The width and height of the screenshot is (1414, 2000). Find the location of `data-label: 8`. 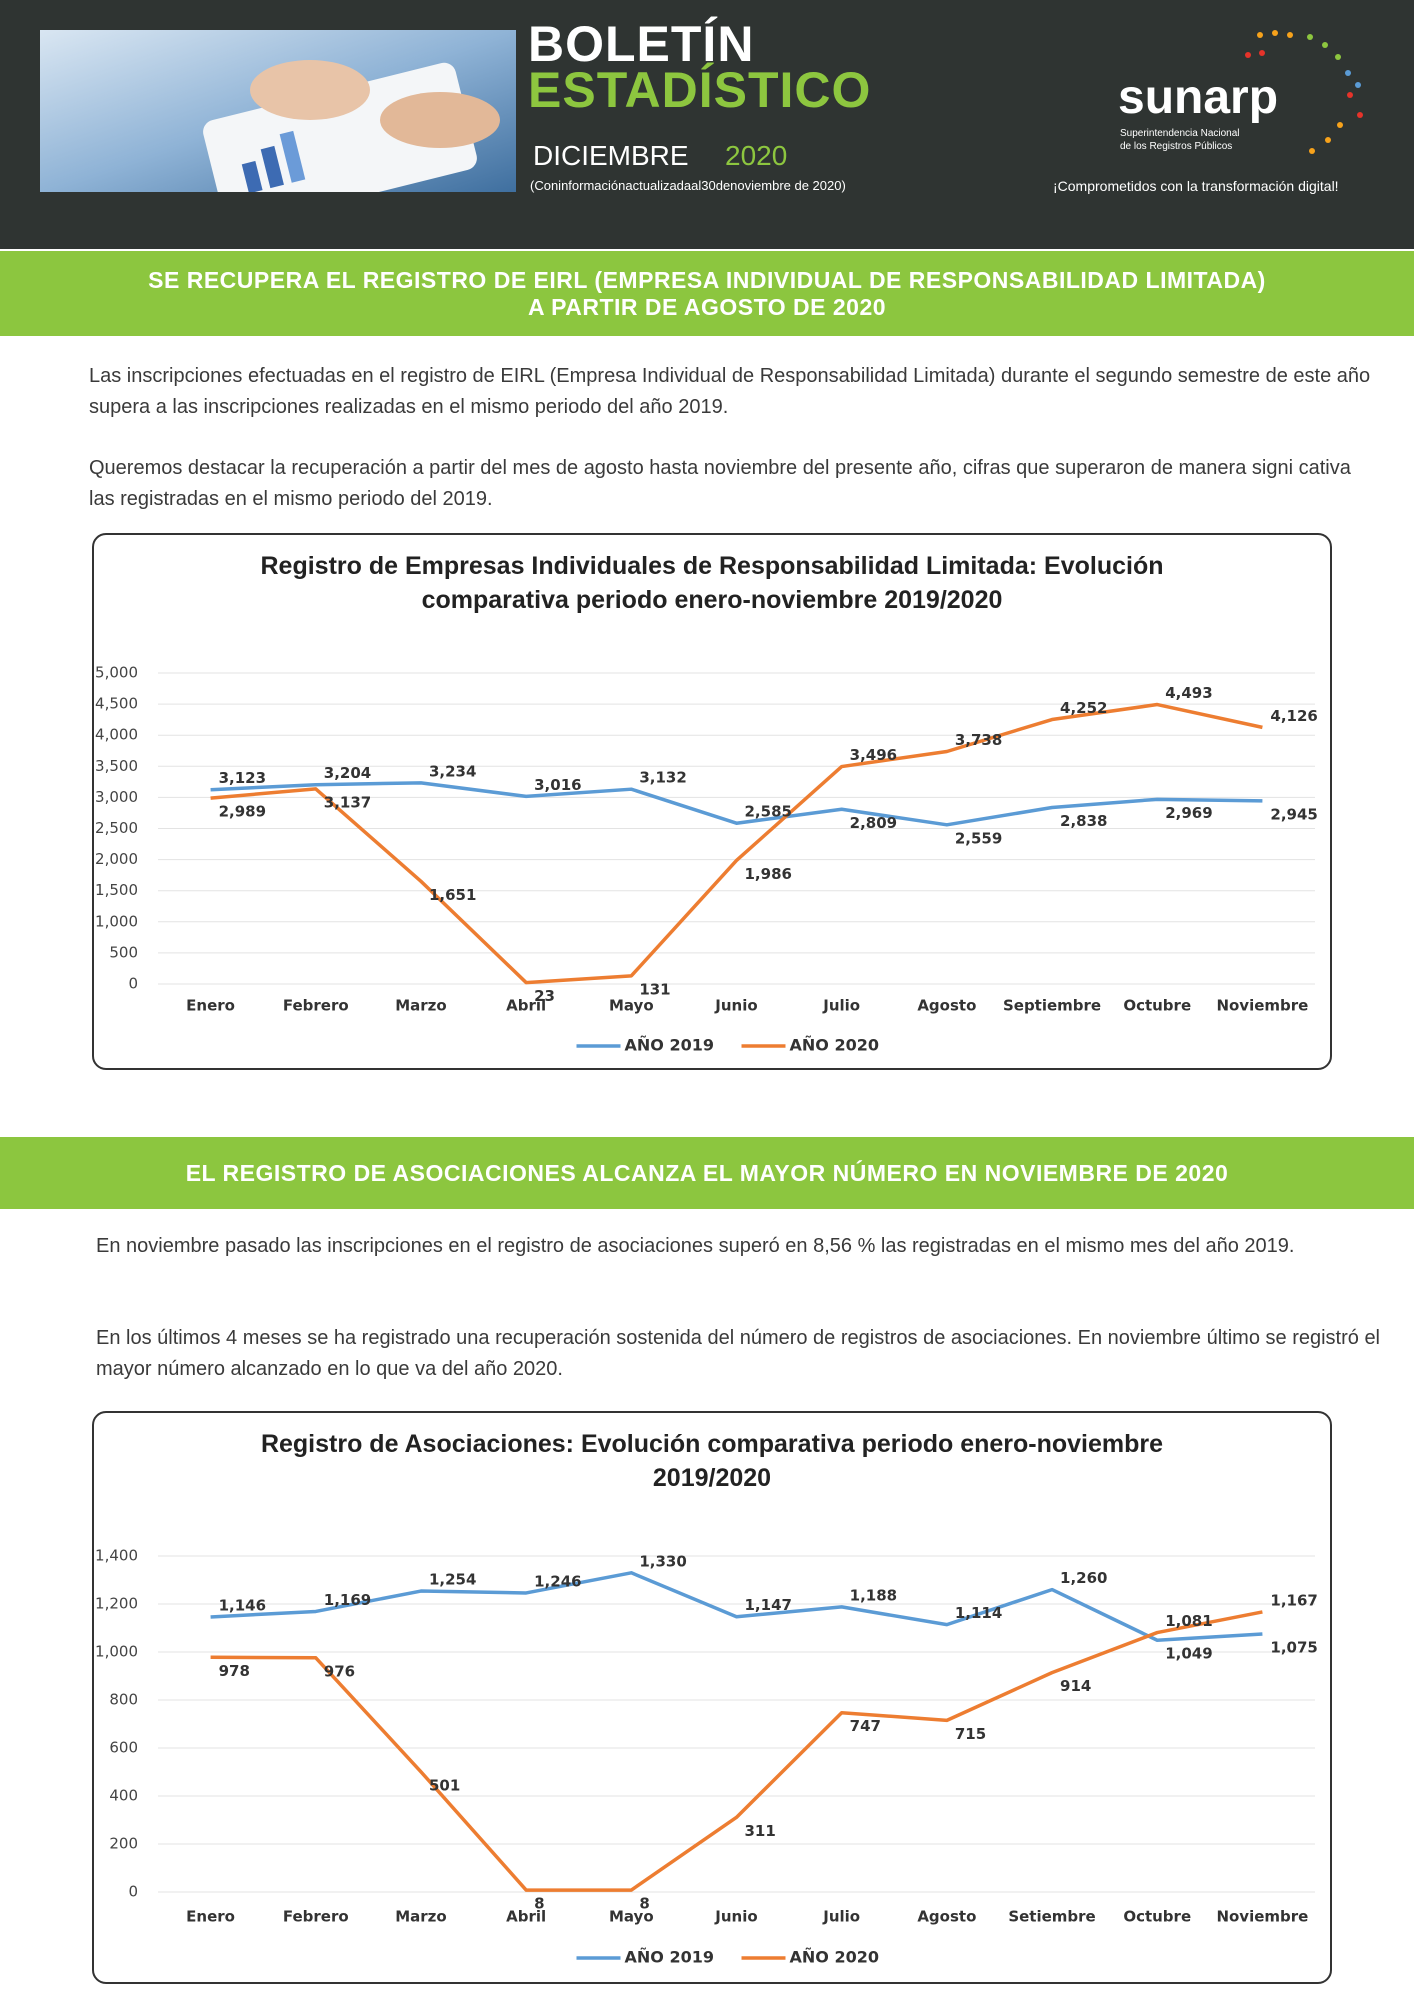

data-label: 8 is located at coordinates (644, 1904).